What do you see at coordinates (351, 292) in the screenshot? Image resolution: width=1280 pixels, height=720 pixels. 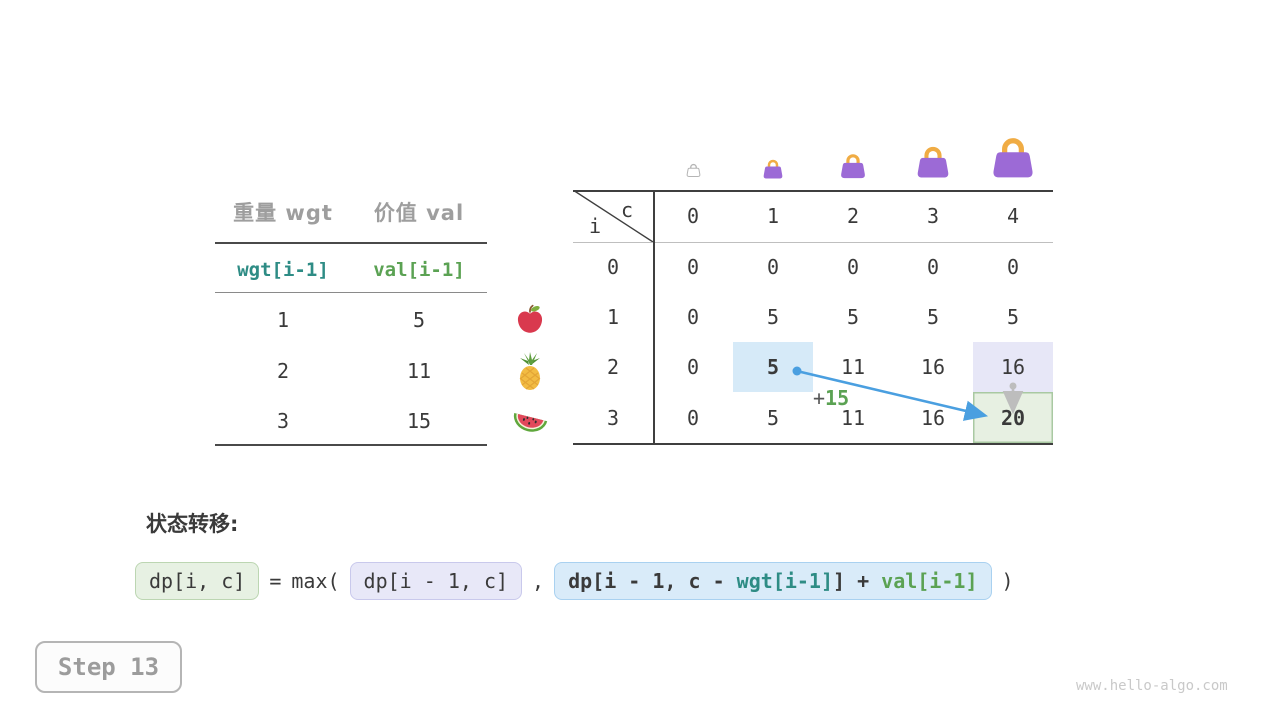 I see `item-table-line-mid` at bounding box center [351, 292].